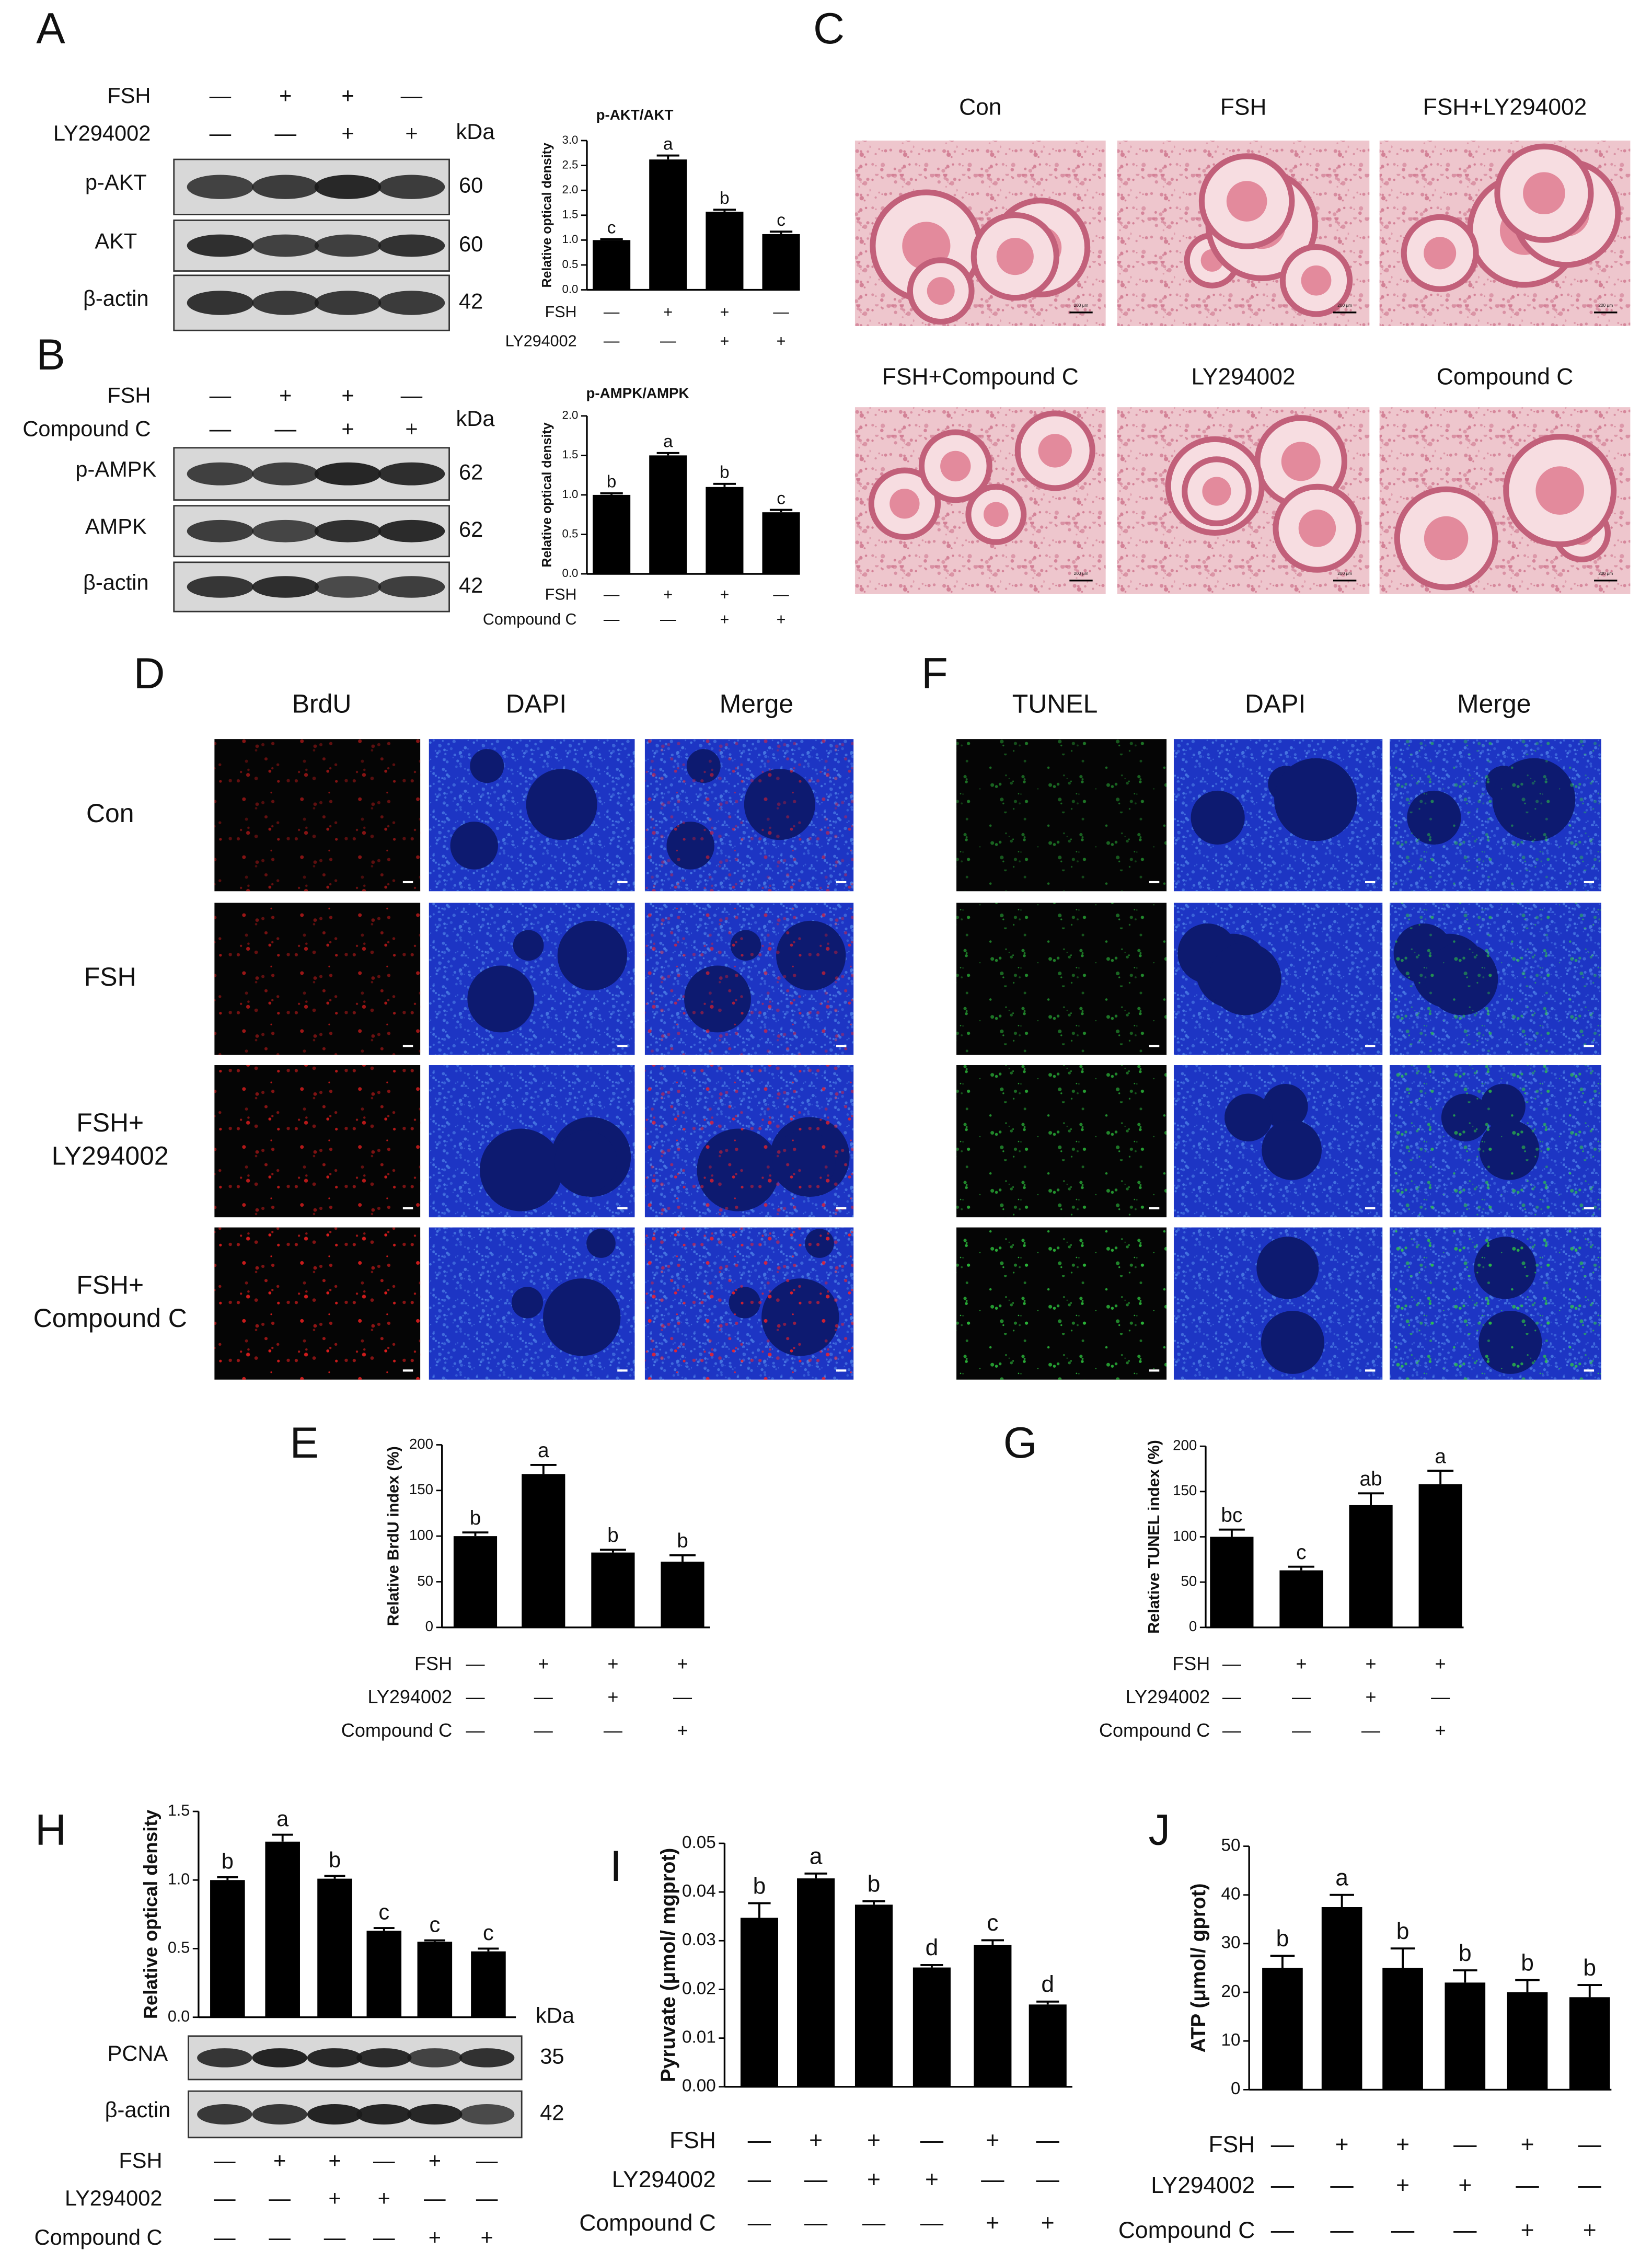 This screenshot has height=2263, width=1652. Describe the element at coordinates (1231, 2040) in the screenshot. I see `y-tick-label: 10` at that location.